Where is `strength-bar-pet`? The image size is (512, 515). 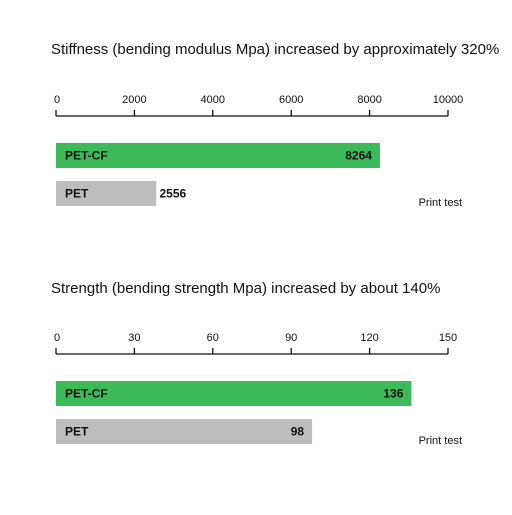 strength-bar-pet is located at coordinates (184, 431).